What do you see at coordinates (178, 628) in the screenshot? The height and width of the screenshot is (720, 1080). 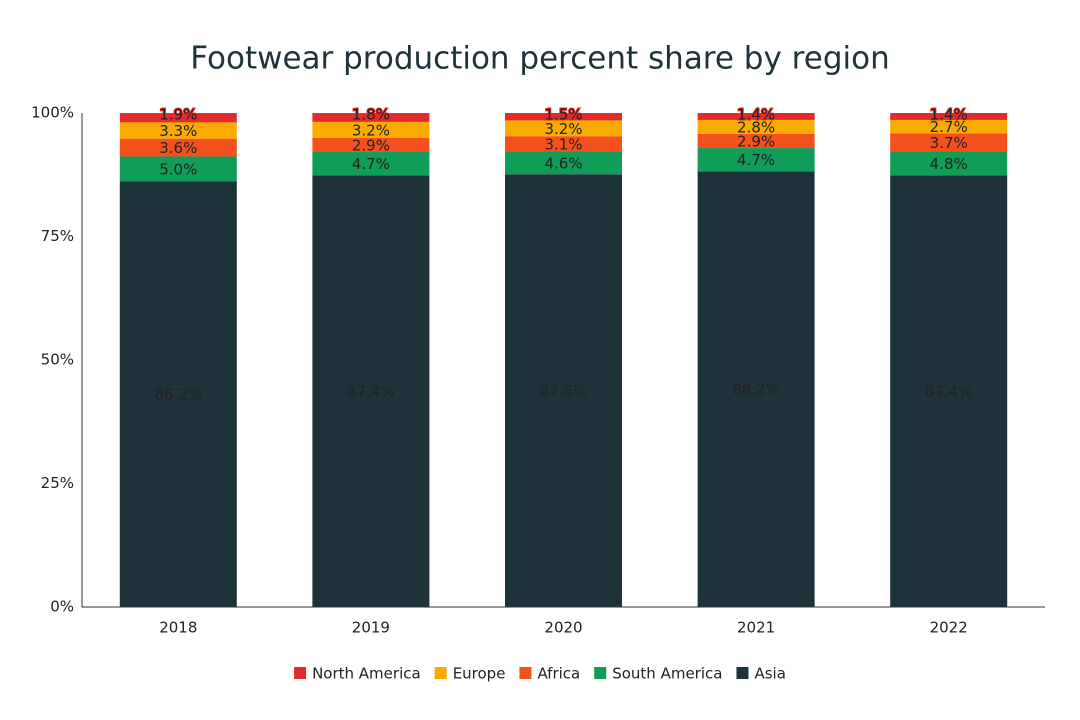 I see `x-tick-label: 2018` at bounding box center [178, 628].